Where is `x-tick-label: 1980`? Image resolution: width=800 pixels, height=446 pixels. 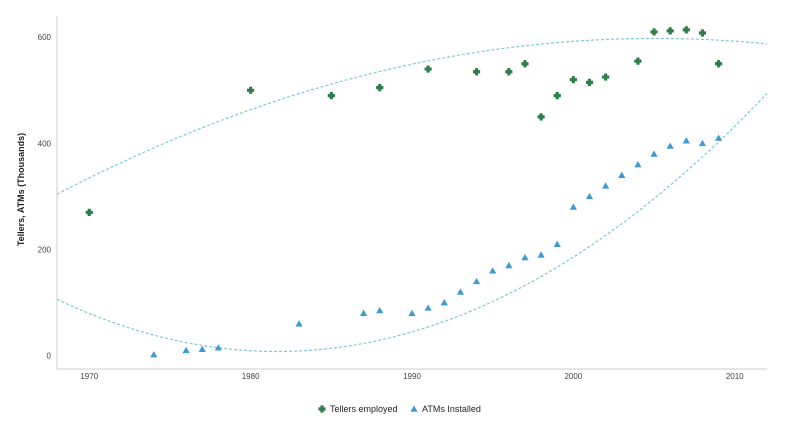
x-tick-label: 1980 is located at coordinates (251, 376).